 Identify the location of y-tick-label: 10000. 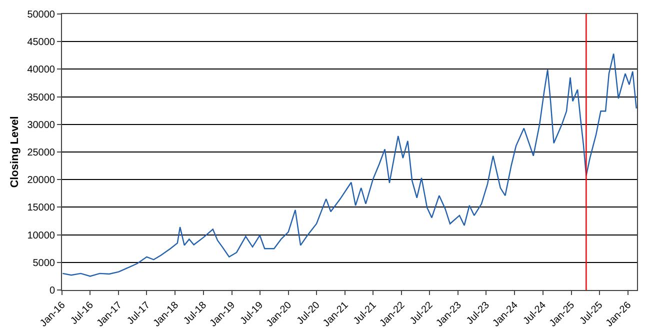
(41, 236).